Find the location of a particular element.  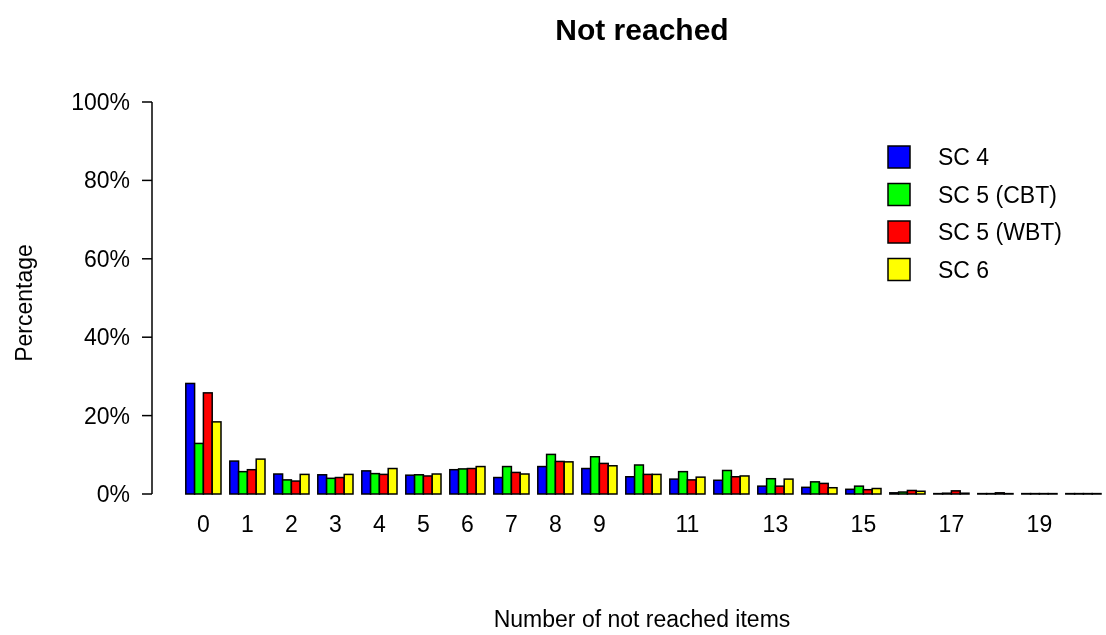

x-tick-label: 1 is located at coordinates (247, 524).